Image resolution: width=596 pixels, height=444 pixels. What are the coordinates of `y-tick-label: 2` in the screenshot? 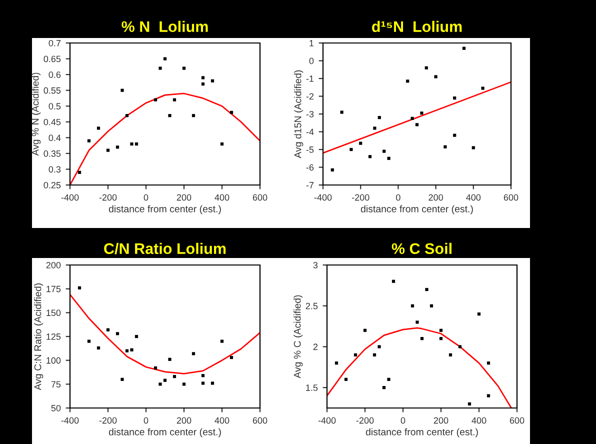 It's located at (315, 347).